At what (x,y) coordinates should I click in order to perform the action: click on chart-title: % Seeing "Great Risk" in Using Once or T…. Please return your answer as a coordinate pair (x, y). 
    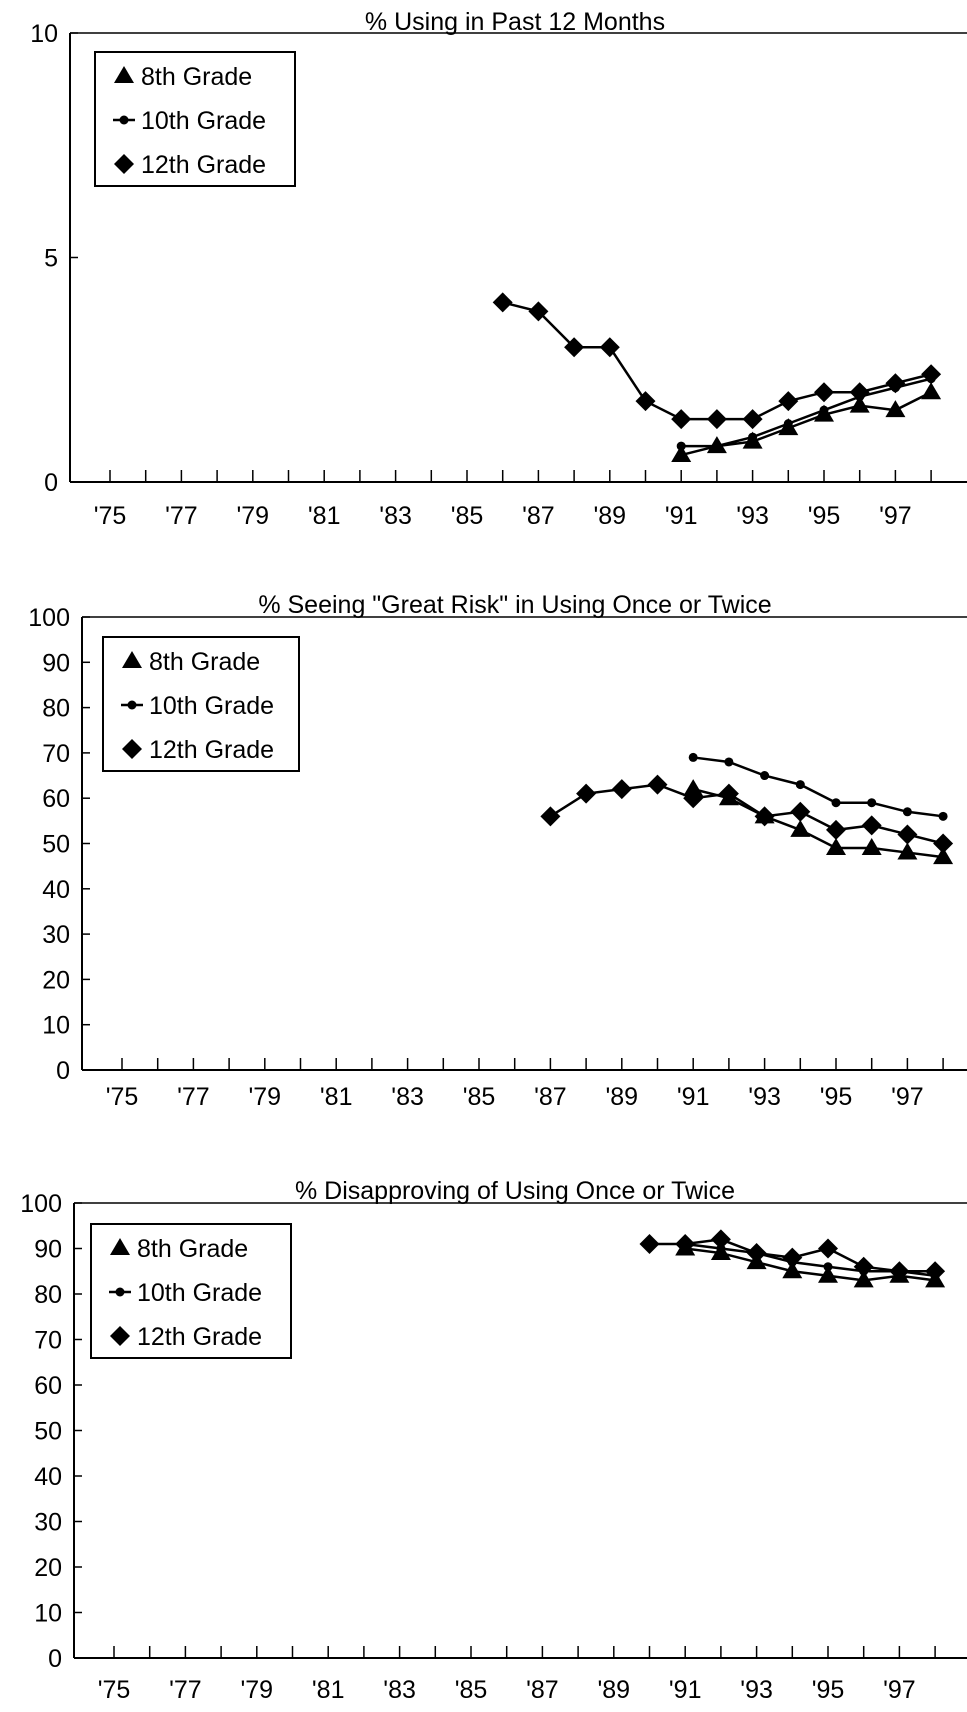
    Looking at the image, I should click on (514, 605).